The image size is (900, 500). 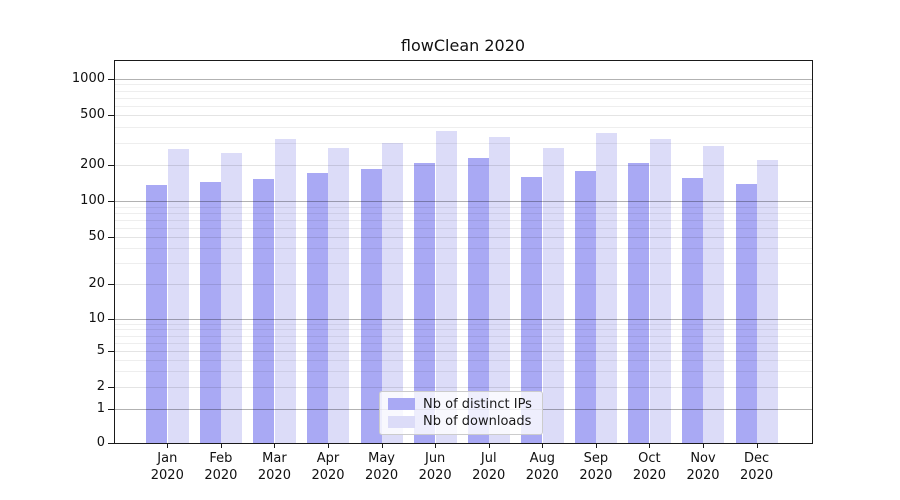 I want to click on bar-sep-distinct-ips, so click(x=585, y=306).